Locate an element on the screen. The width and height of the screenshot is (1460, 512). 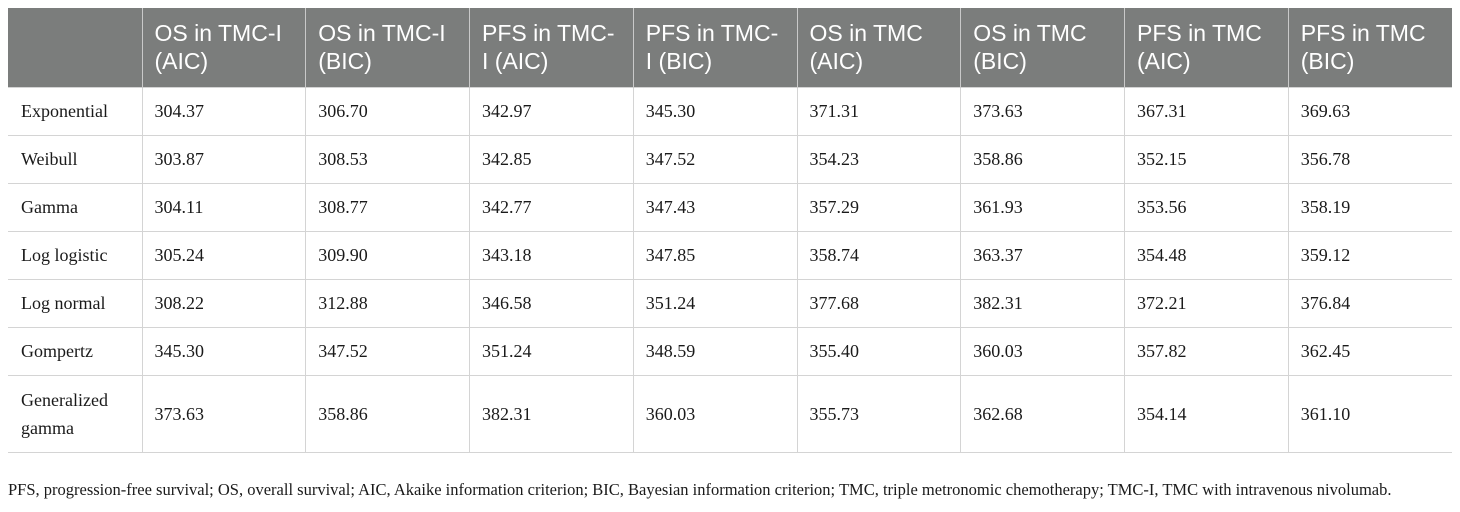
table-cell: 347.43 is located at coordinates (714, 207).